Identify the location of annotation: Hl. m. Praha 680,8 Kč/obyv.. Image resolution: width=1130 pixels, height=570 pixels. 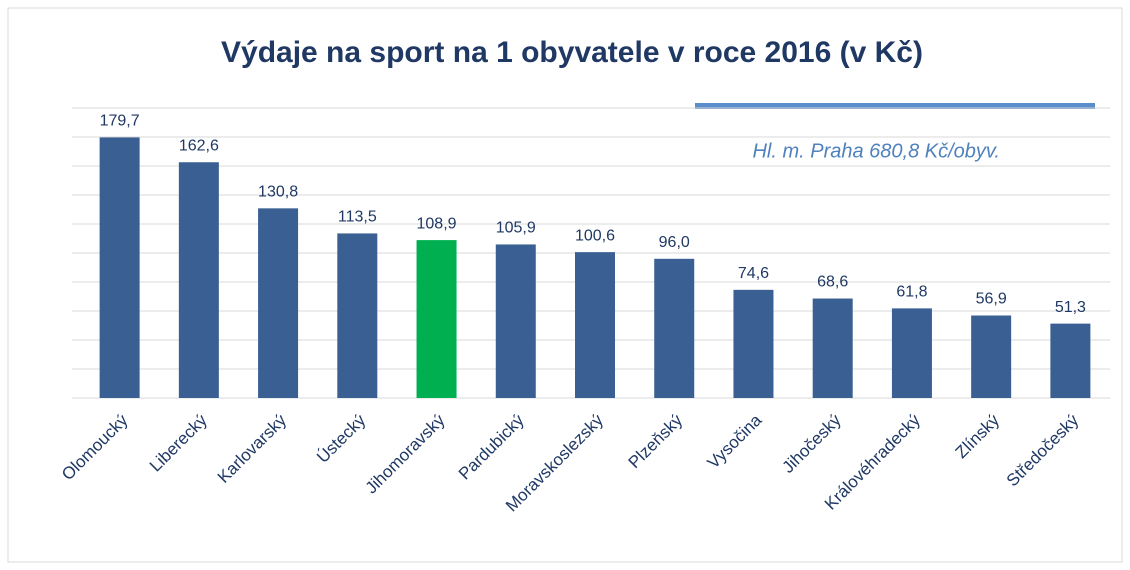
(876, 151).